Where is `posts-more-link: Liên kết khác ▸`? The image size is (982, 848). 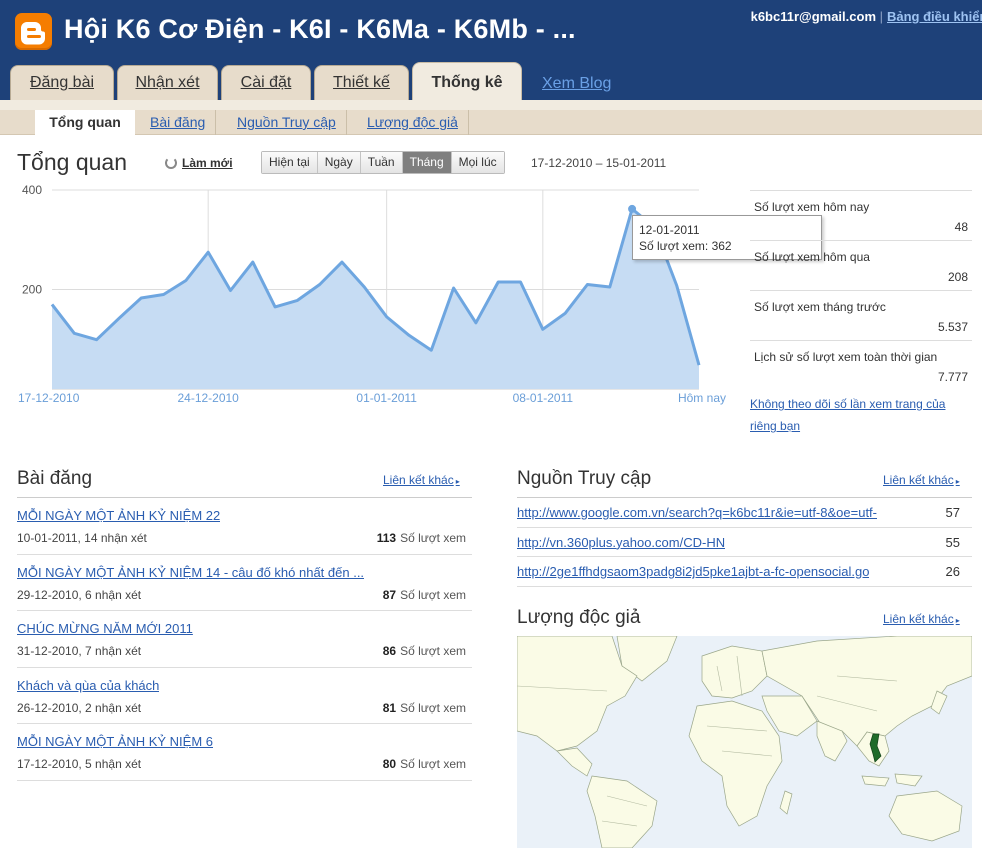 posts-more-link: Liên kết khác ▸ is located at coordinates (421, 480).